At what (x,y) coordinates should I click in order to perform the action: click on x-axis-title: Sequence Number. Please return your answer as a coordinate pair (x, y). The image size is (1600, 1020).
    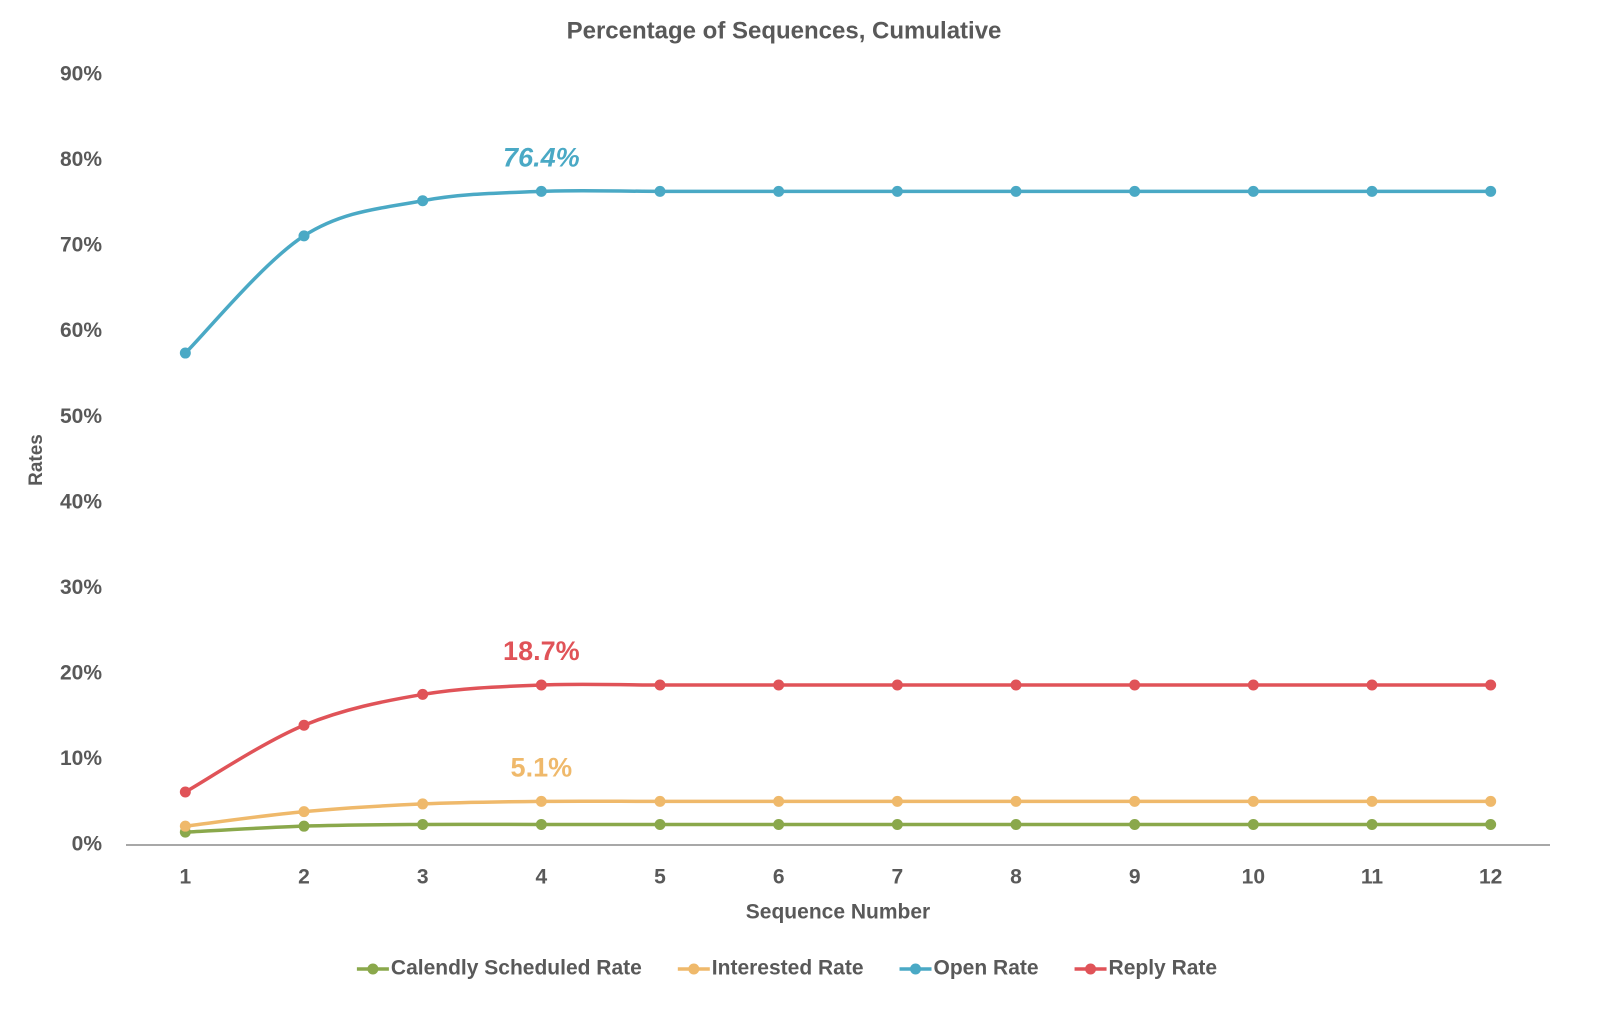
    Looking at the image, I should click on (838, 912).